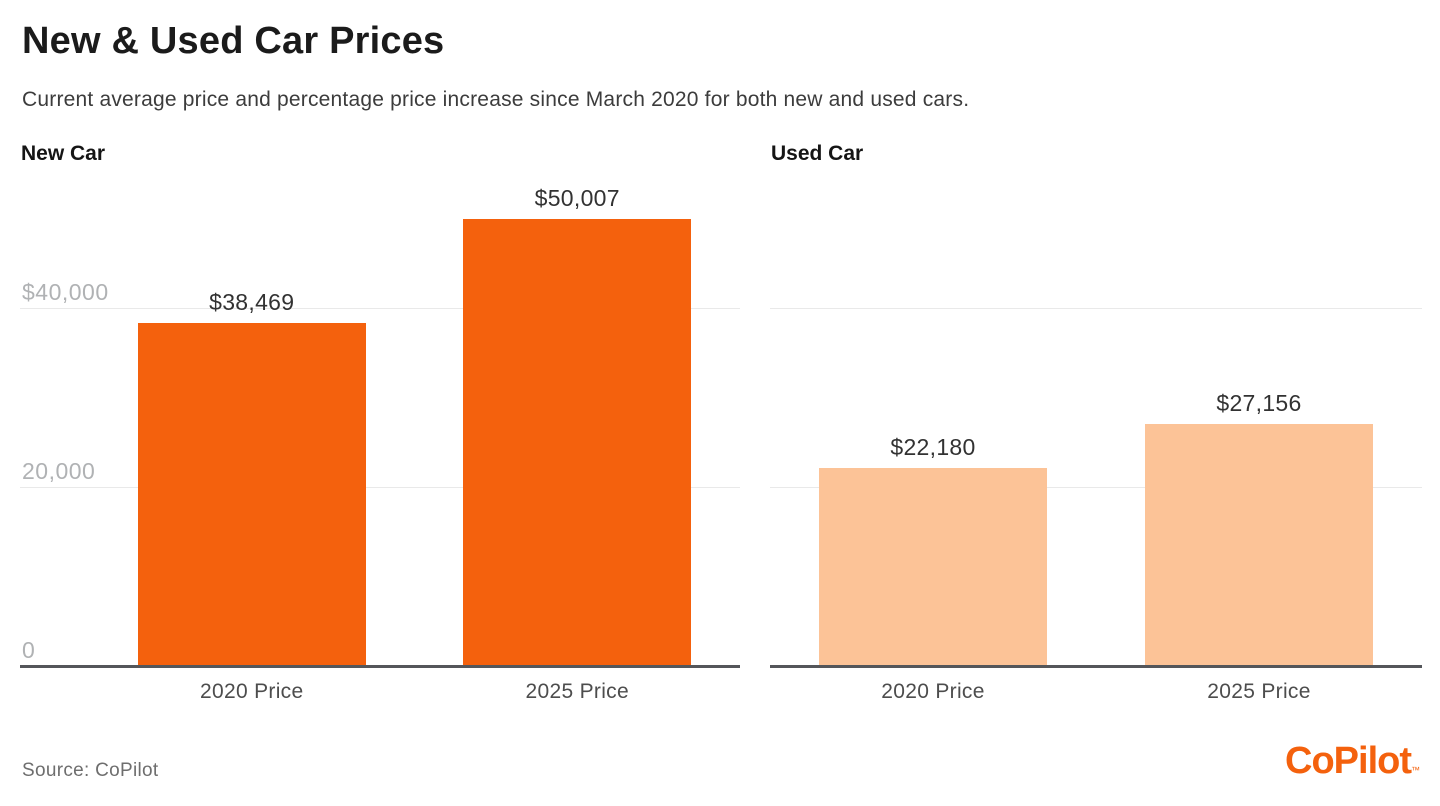 The width and height of the screenshot is (1440, 806). What do you see at coordinates (933, 447) in the screenshot?
I see `bar-value-label: $22,180` at bounding box center [933, 447].